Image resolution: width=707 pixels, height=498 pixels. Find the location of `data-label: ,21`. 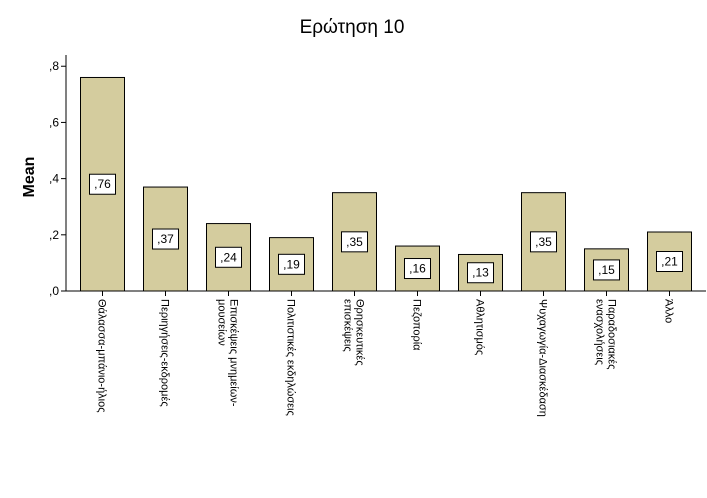

data-label: ,21 is located at coordinates (669, 262).